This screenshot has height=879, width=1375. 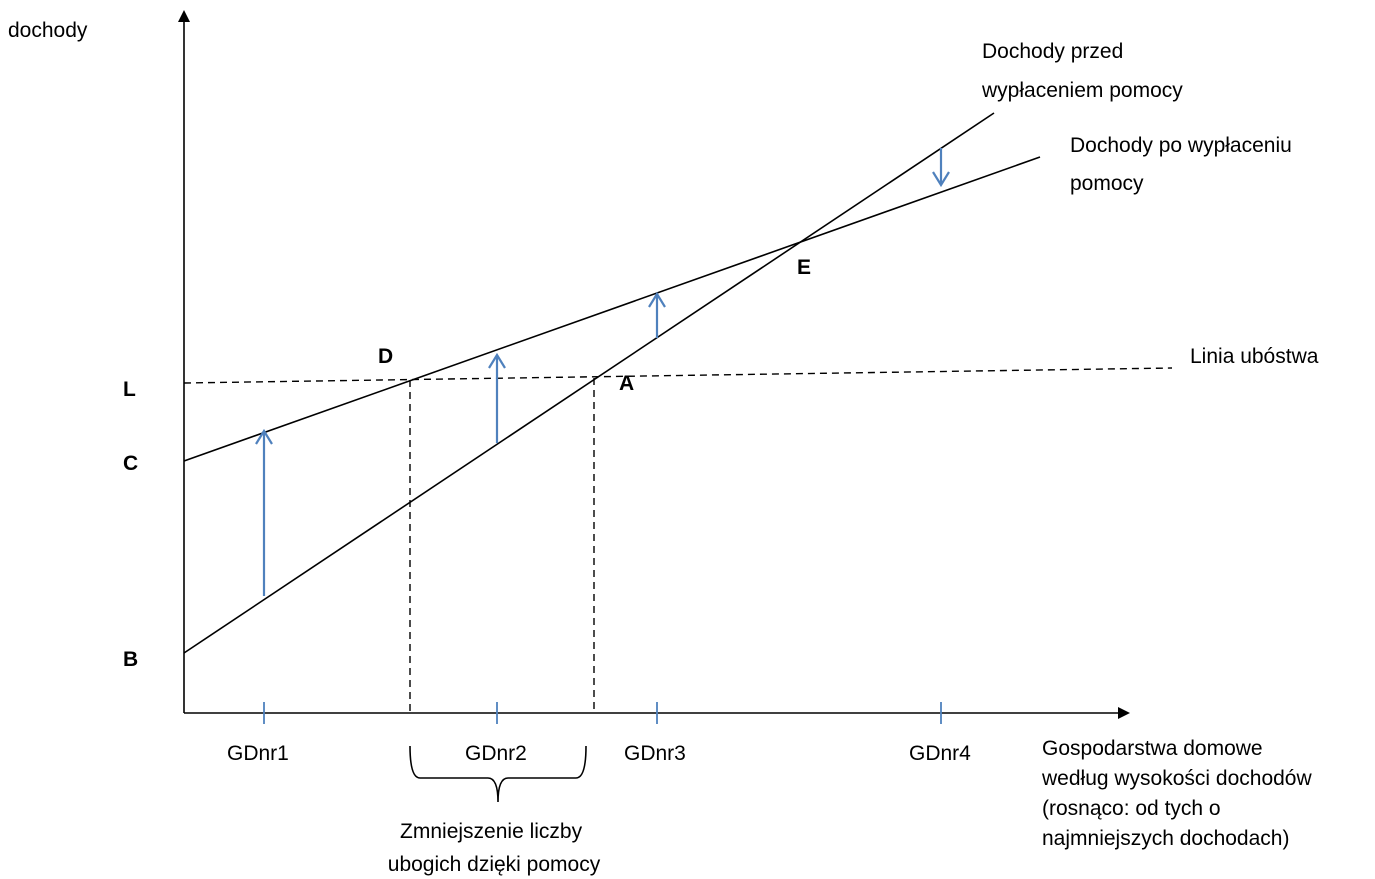 I want to click on y-axis-arrowhead, so click(x=184, y=16).